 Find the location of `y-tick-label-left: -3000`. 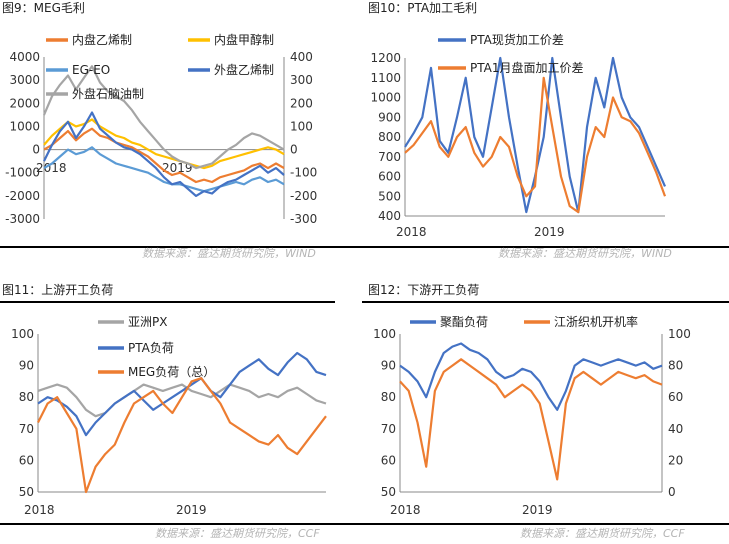

y-tick-label-left: -3000 is located at coordinates (22, 219).